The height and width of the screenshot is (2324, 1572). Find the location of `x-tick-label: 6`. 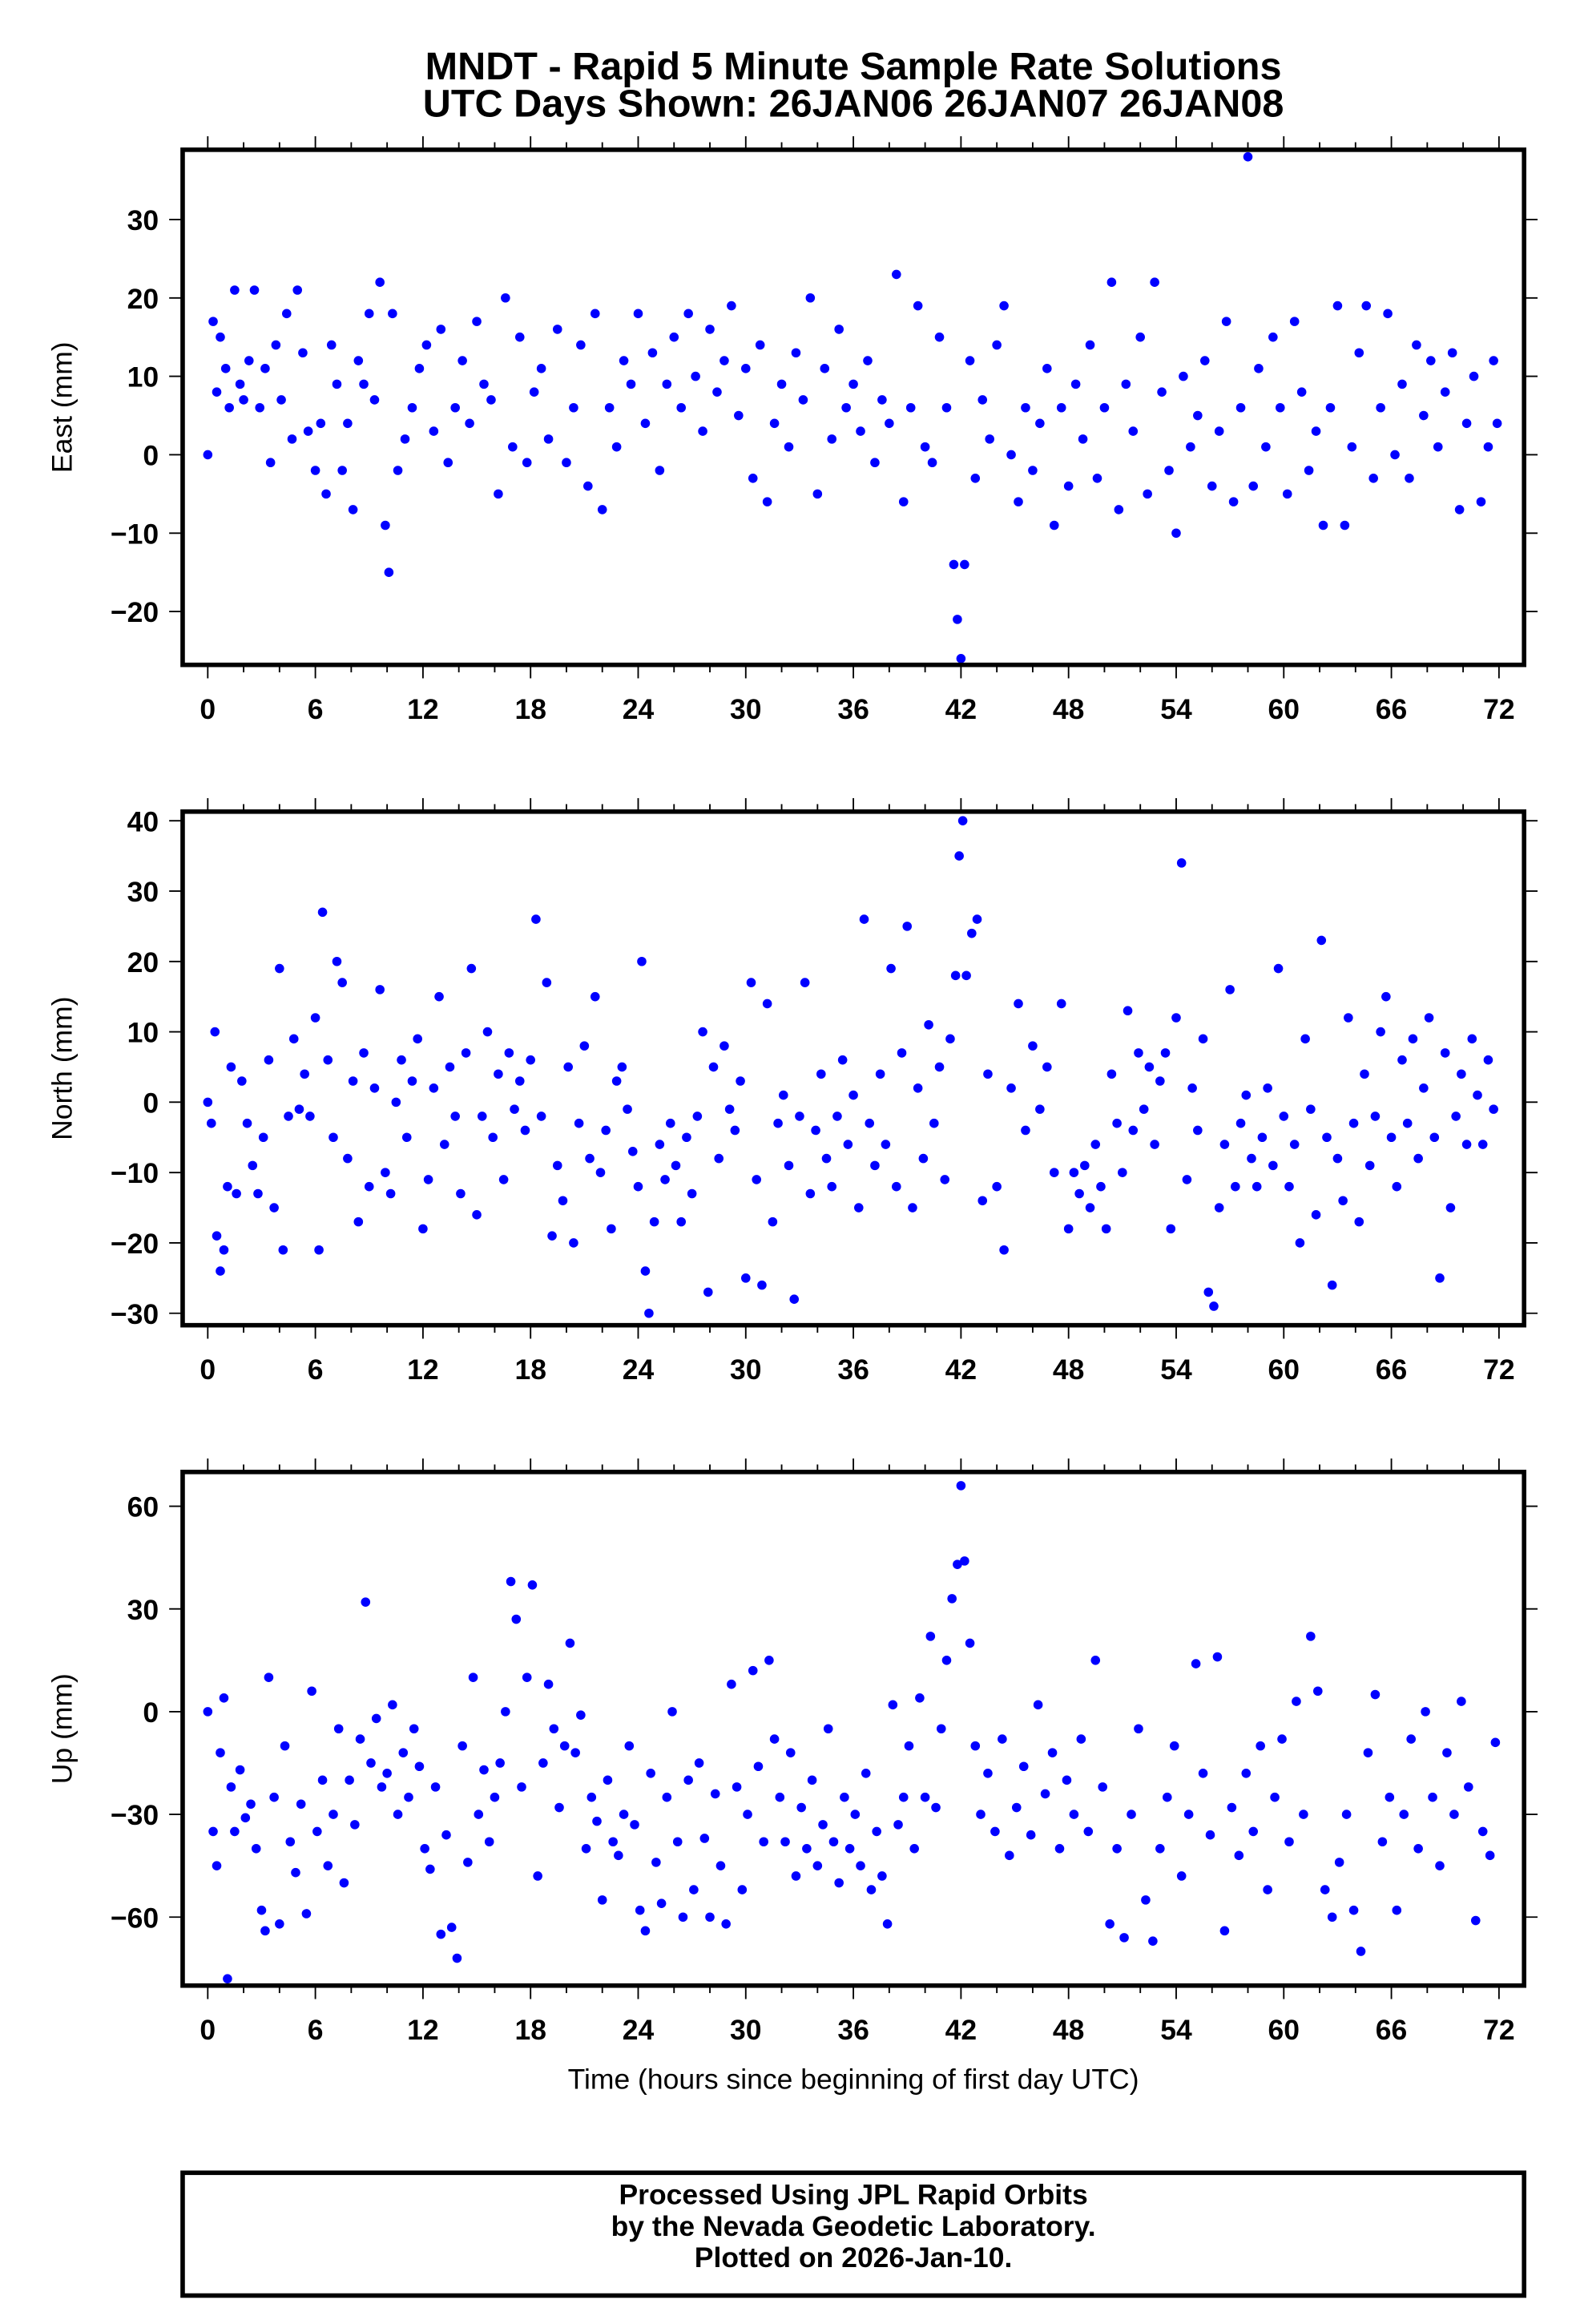

x-tick-label: 6 is located at coordinates (316, 709).